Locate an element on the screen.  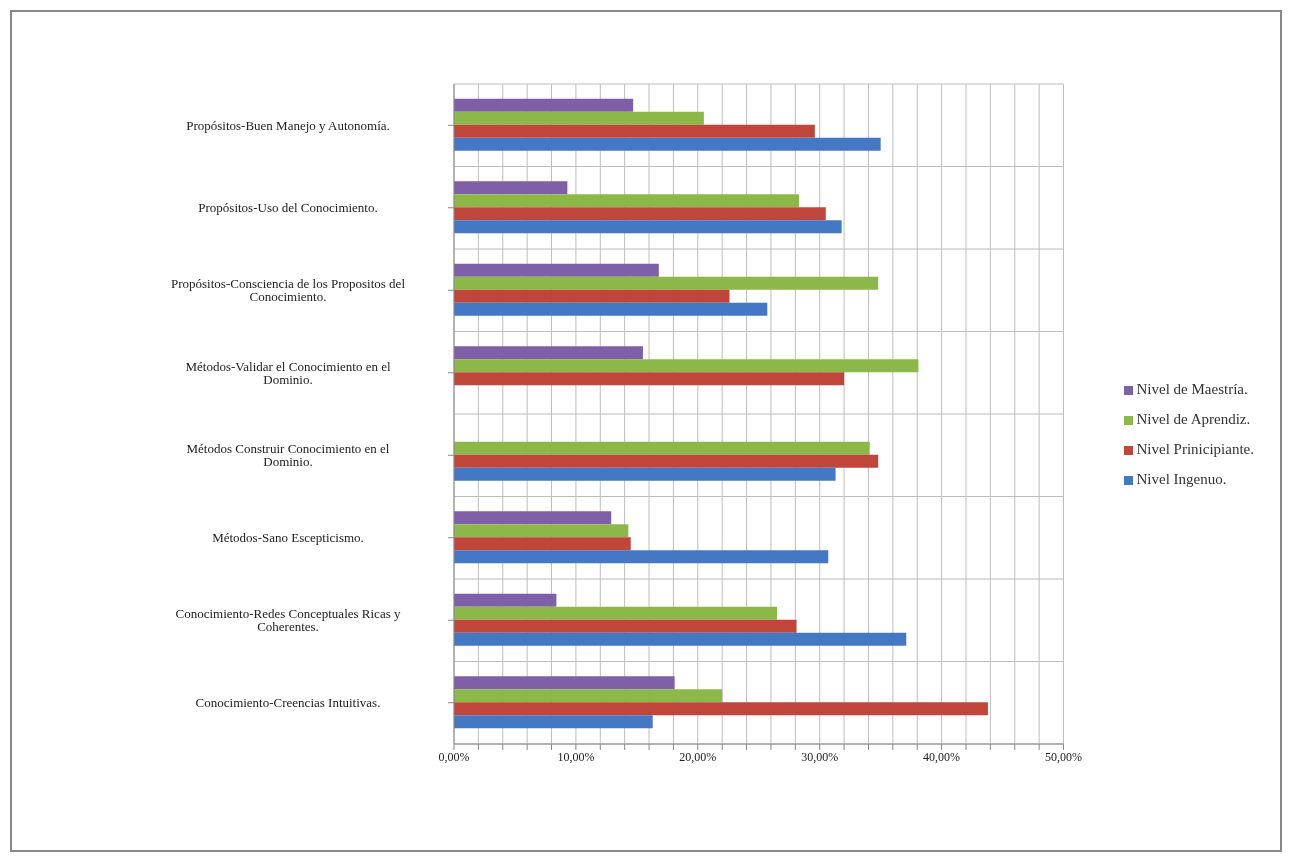
x-tick-label: 30,00% is located at coordinates (820, 756).